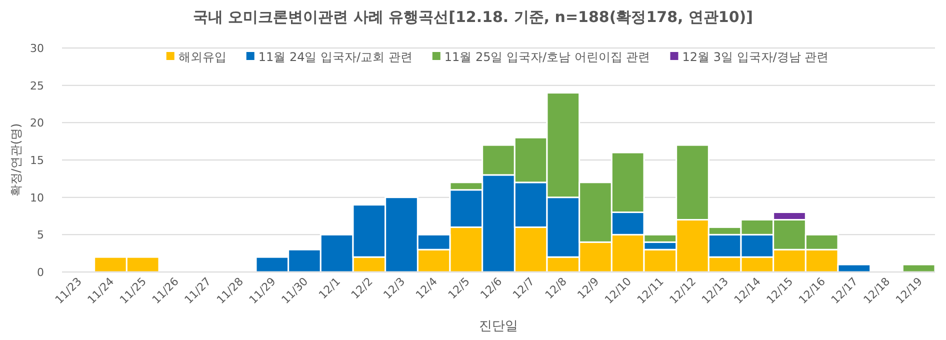  I want to click on y-tick-label: 25, so click(37, 85).